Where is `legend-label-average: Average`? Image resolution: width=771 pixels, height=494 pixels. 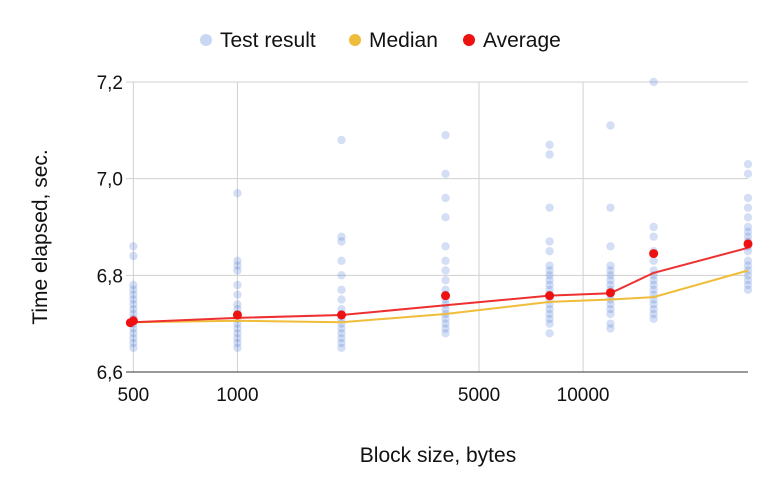 legend-label-average: Average is located at coordinates (522, 40).